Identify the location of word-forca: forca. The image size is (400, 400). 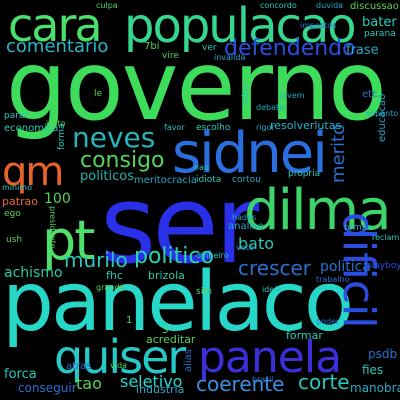
(20, 374).